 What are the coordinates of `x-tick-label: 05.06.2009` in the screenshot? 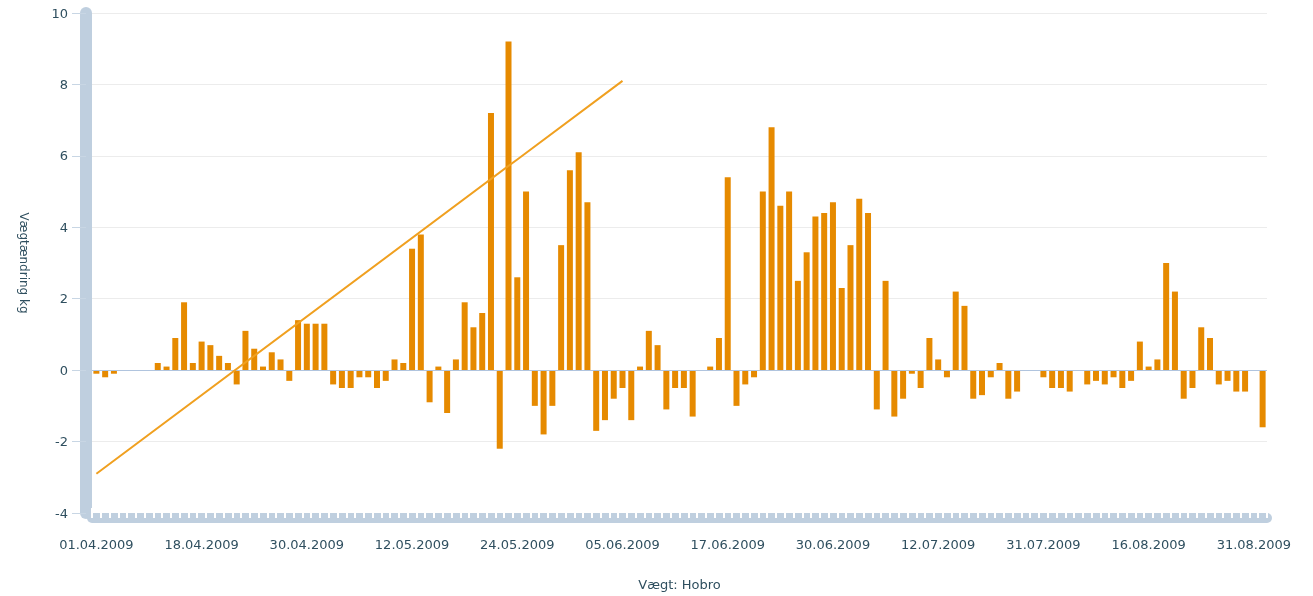 It's located at (622, 544).